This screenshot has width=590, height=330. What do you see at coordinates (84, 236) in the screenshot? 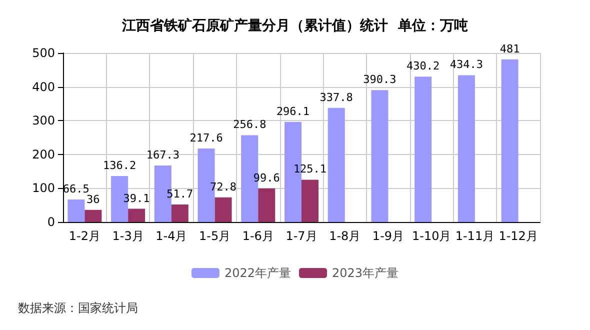
I see `x-tick-label: 1-2月` at bounding box center [84, 236].